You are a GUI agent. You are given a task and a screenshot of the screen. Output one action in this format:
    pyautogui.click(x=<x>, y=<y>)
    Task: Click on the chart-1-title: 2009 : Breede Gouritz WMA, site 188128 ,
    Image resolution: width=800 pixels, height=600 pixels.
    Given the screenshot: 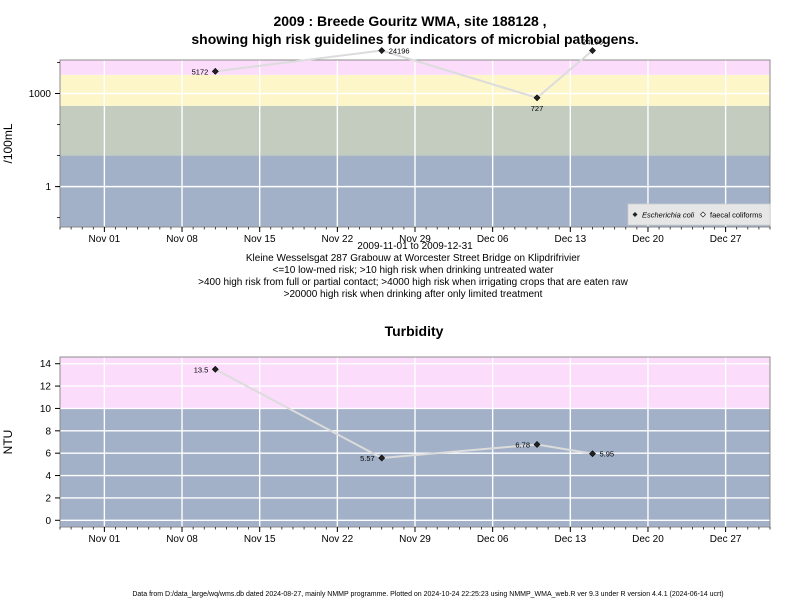 What is the action you would take?
    pyautogui.click(x=409, y=21)
    